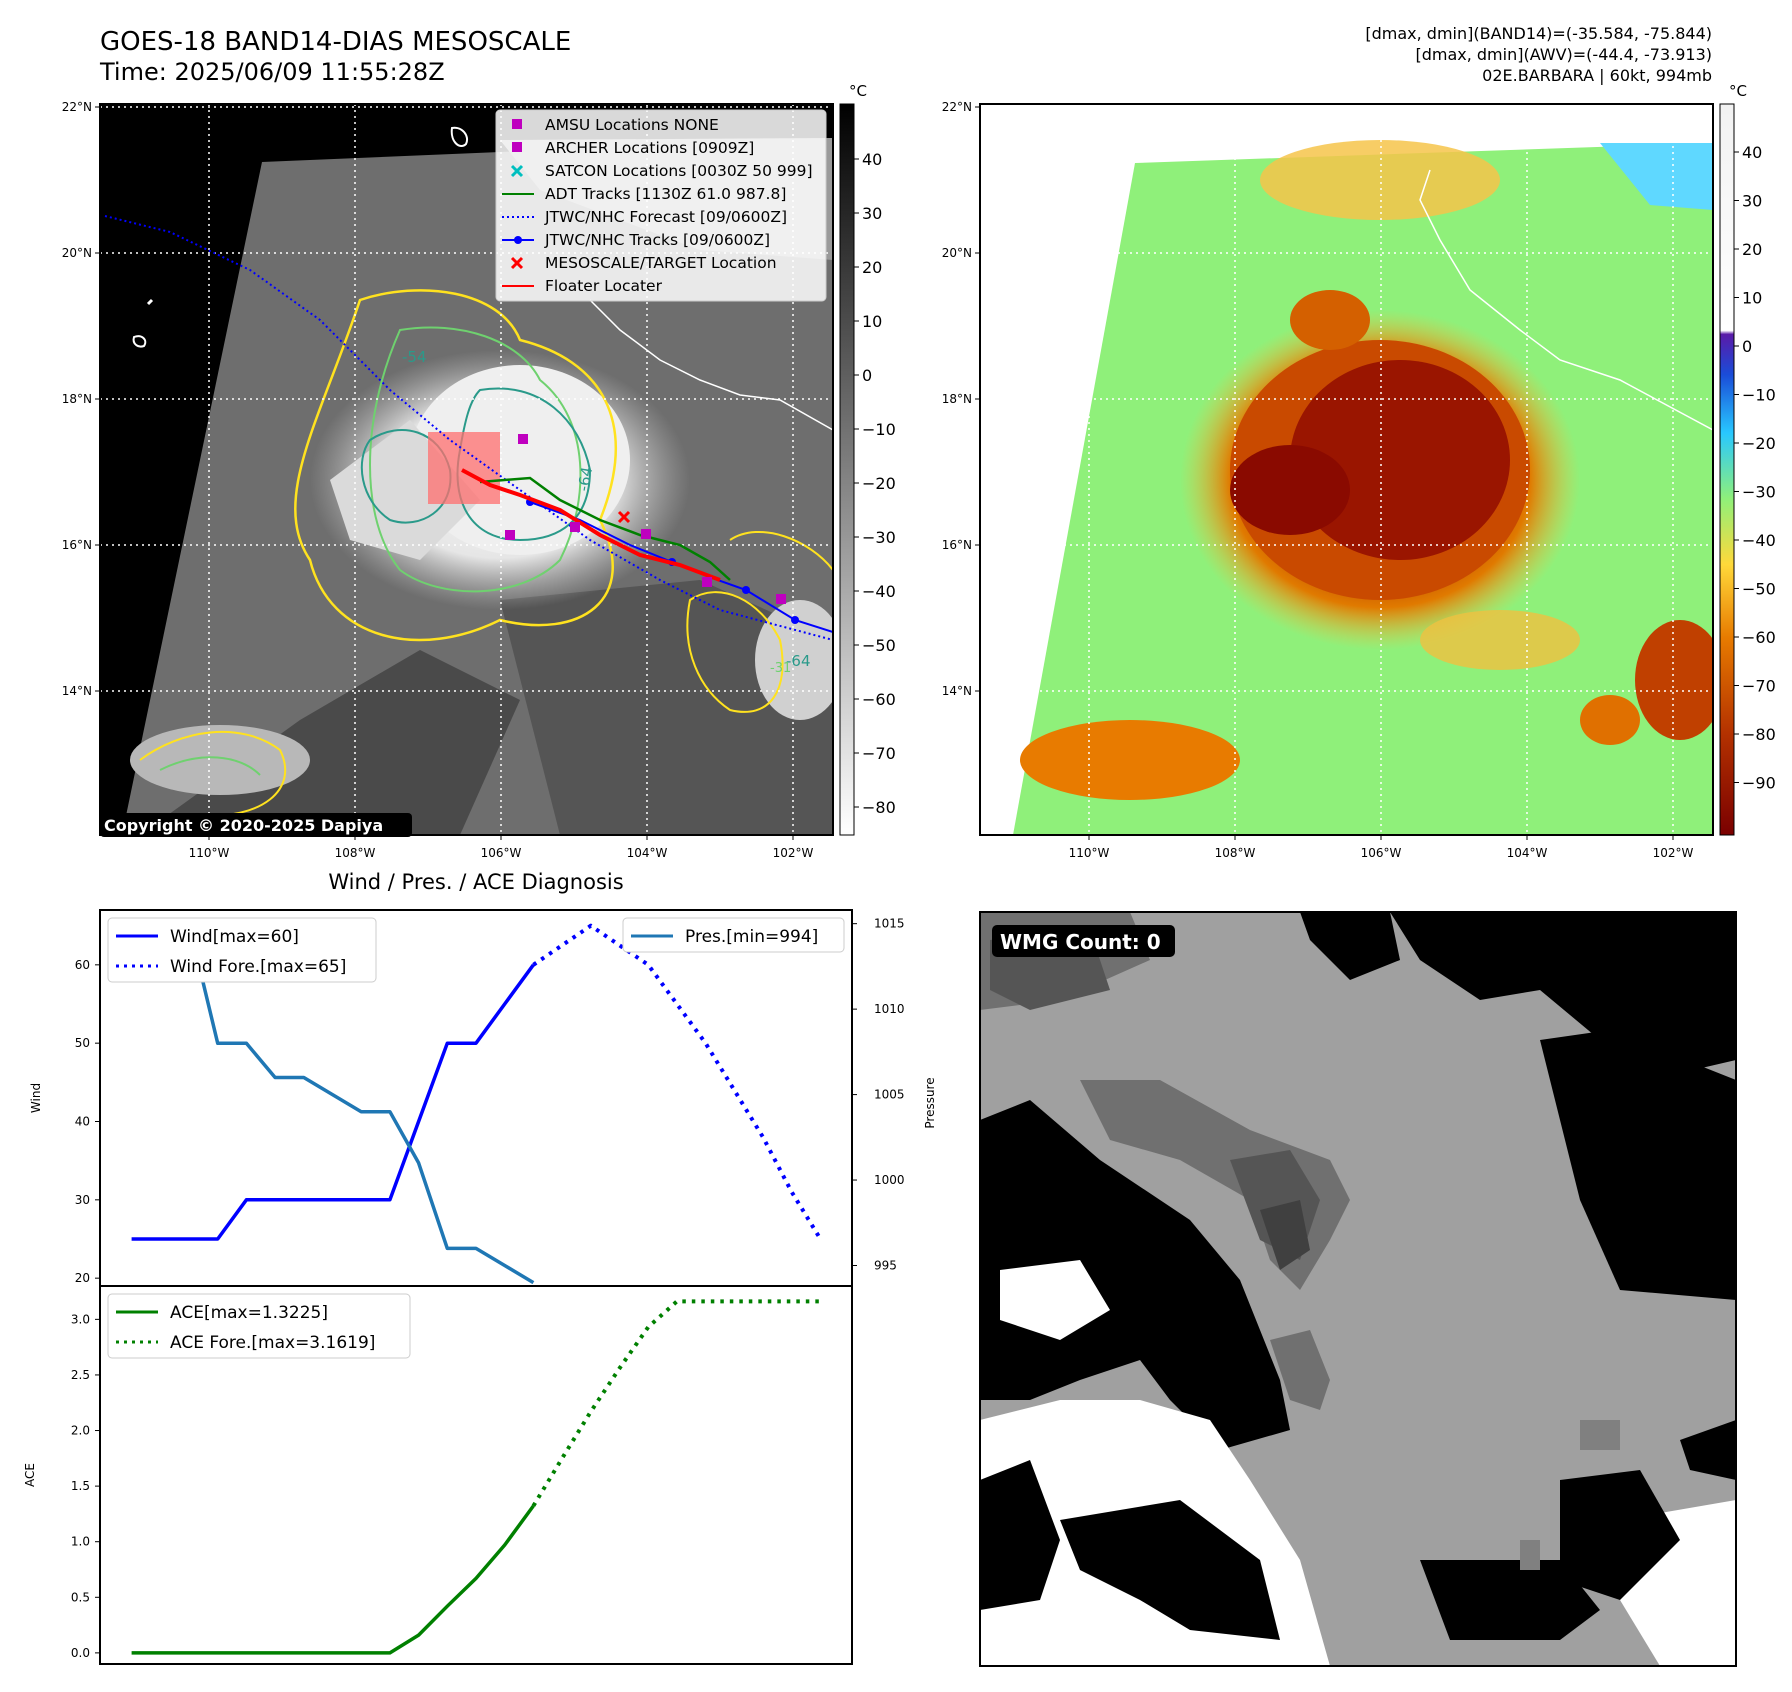  I want to click on legend-label: ADT Tracks [1130Z 61.0 987.8], so click(665, 194).